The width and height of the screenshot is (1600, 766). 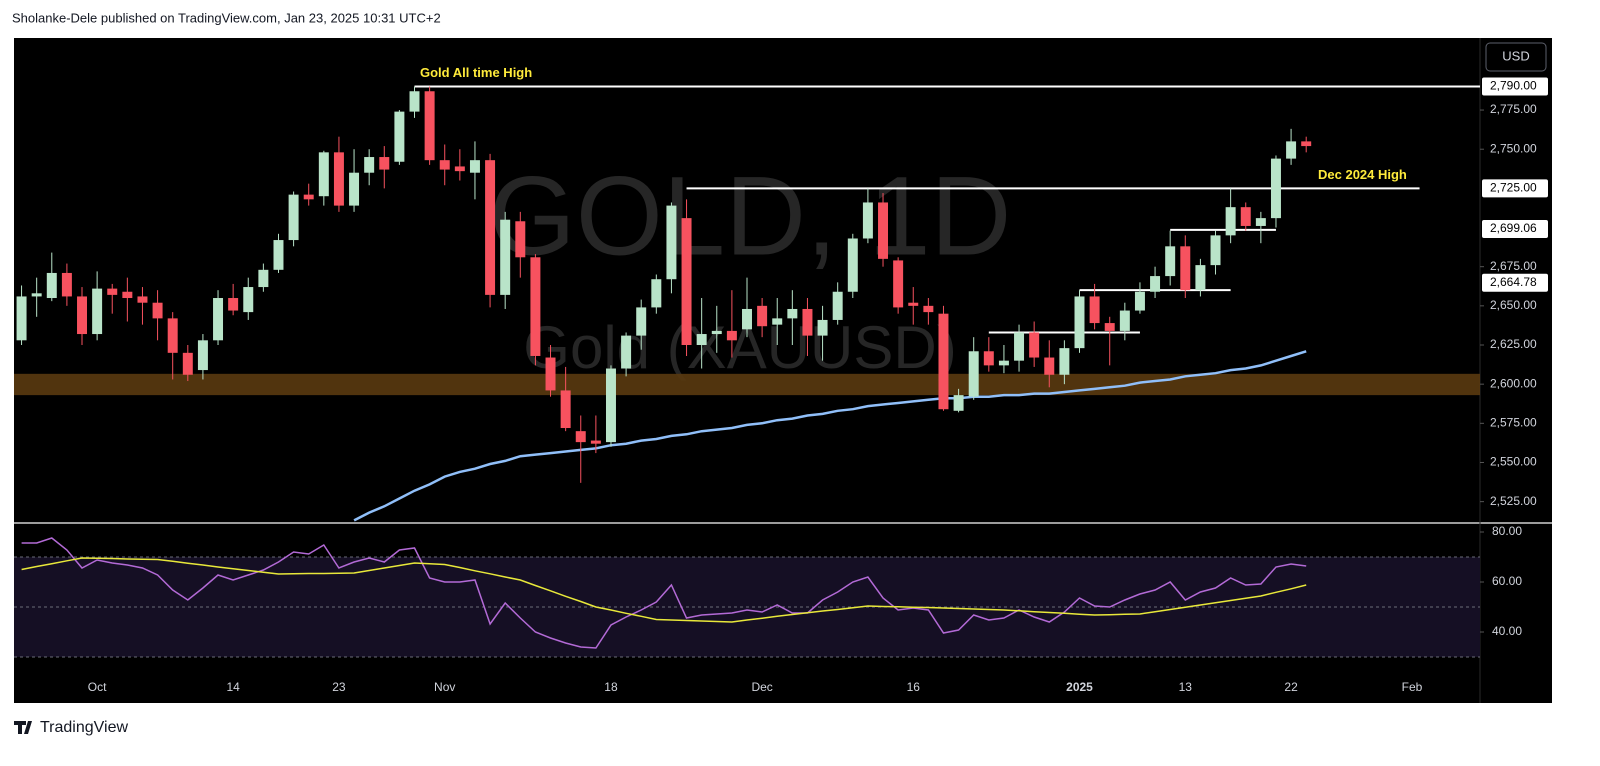 I want to click on currency-button, so click(x=1516, y=57).